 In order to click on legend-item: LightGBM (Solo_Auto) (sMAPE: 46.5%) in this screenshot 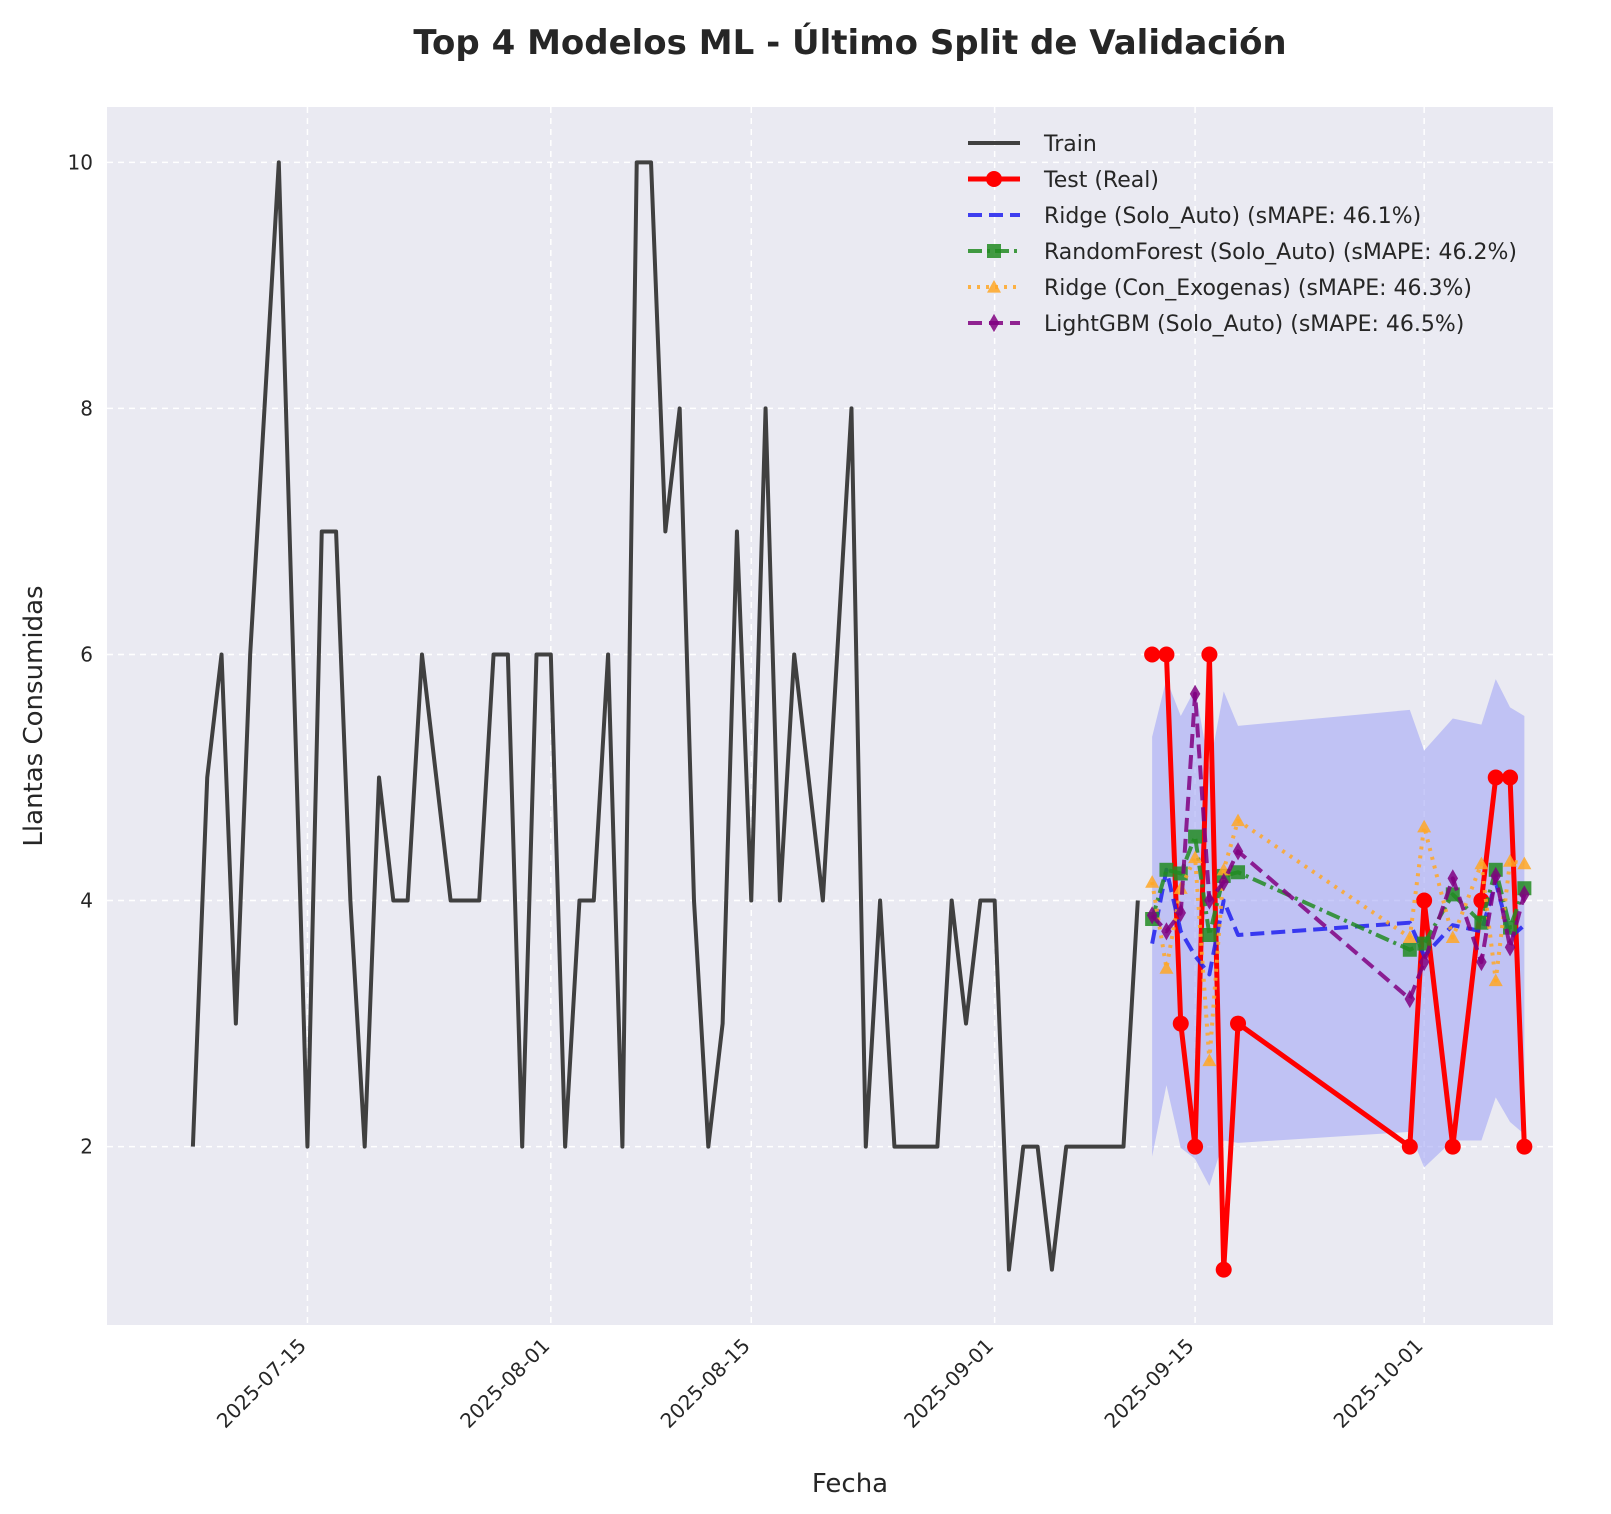, I will do `click(1216, 324)`.